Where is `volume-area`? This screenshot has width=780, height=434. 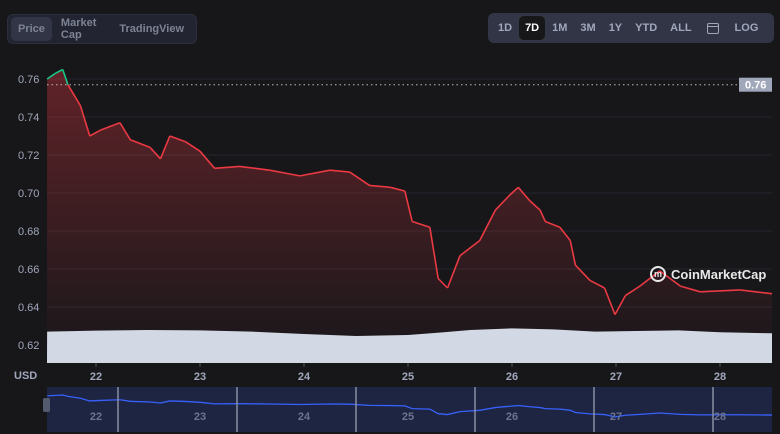
volume-area is located at coordinates (409, 345).